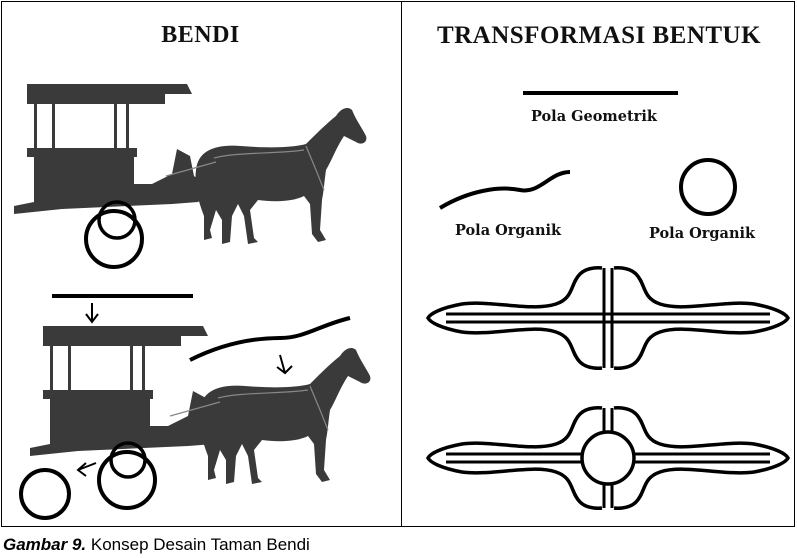 Image resolution: width=797 pixels, height=558 pixels. I want to click on figure-caption: Gambar 9. Konsep Desain Taman Bendi, so click(156, 545).